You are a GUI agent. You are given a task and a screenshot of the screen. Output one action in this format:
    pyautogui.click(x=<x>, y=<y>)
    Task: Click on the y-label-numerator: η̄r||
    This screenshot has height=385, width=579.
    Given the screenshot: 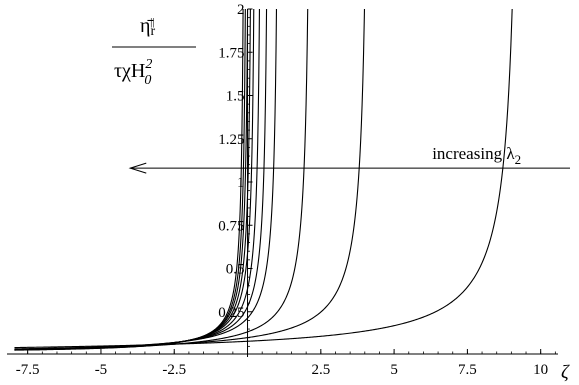 What is the action you would take?
    pyautogui.click(x=147, y=27)
    